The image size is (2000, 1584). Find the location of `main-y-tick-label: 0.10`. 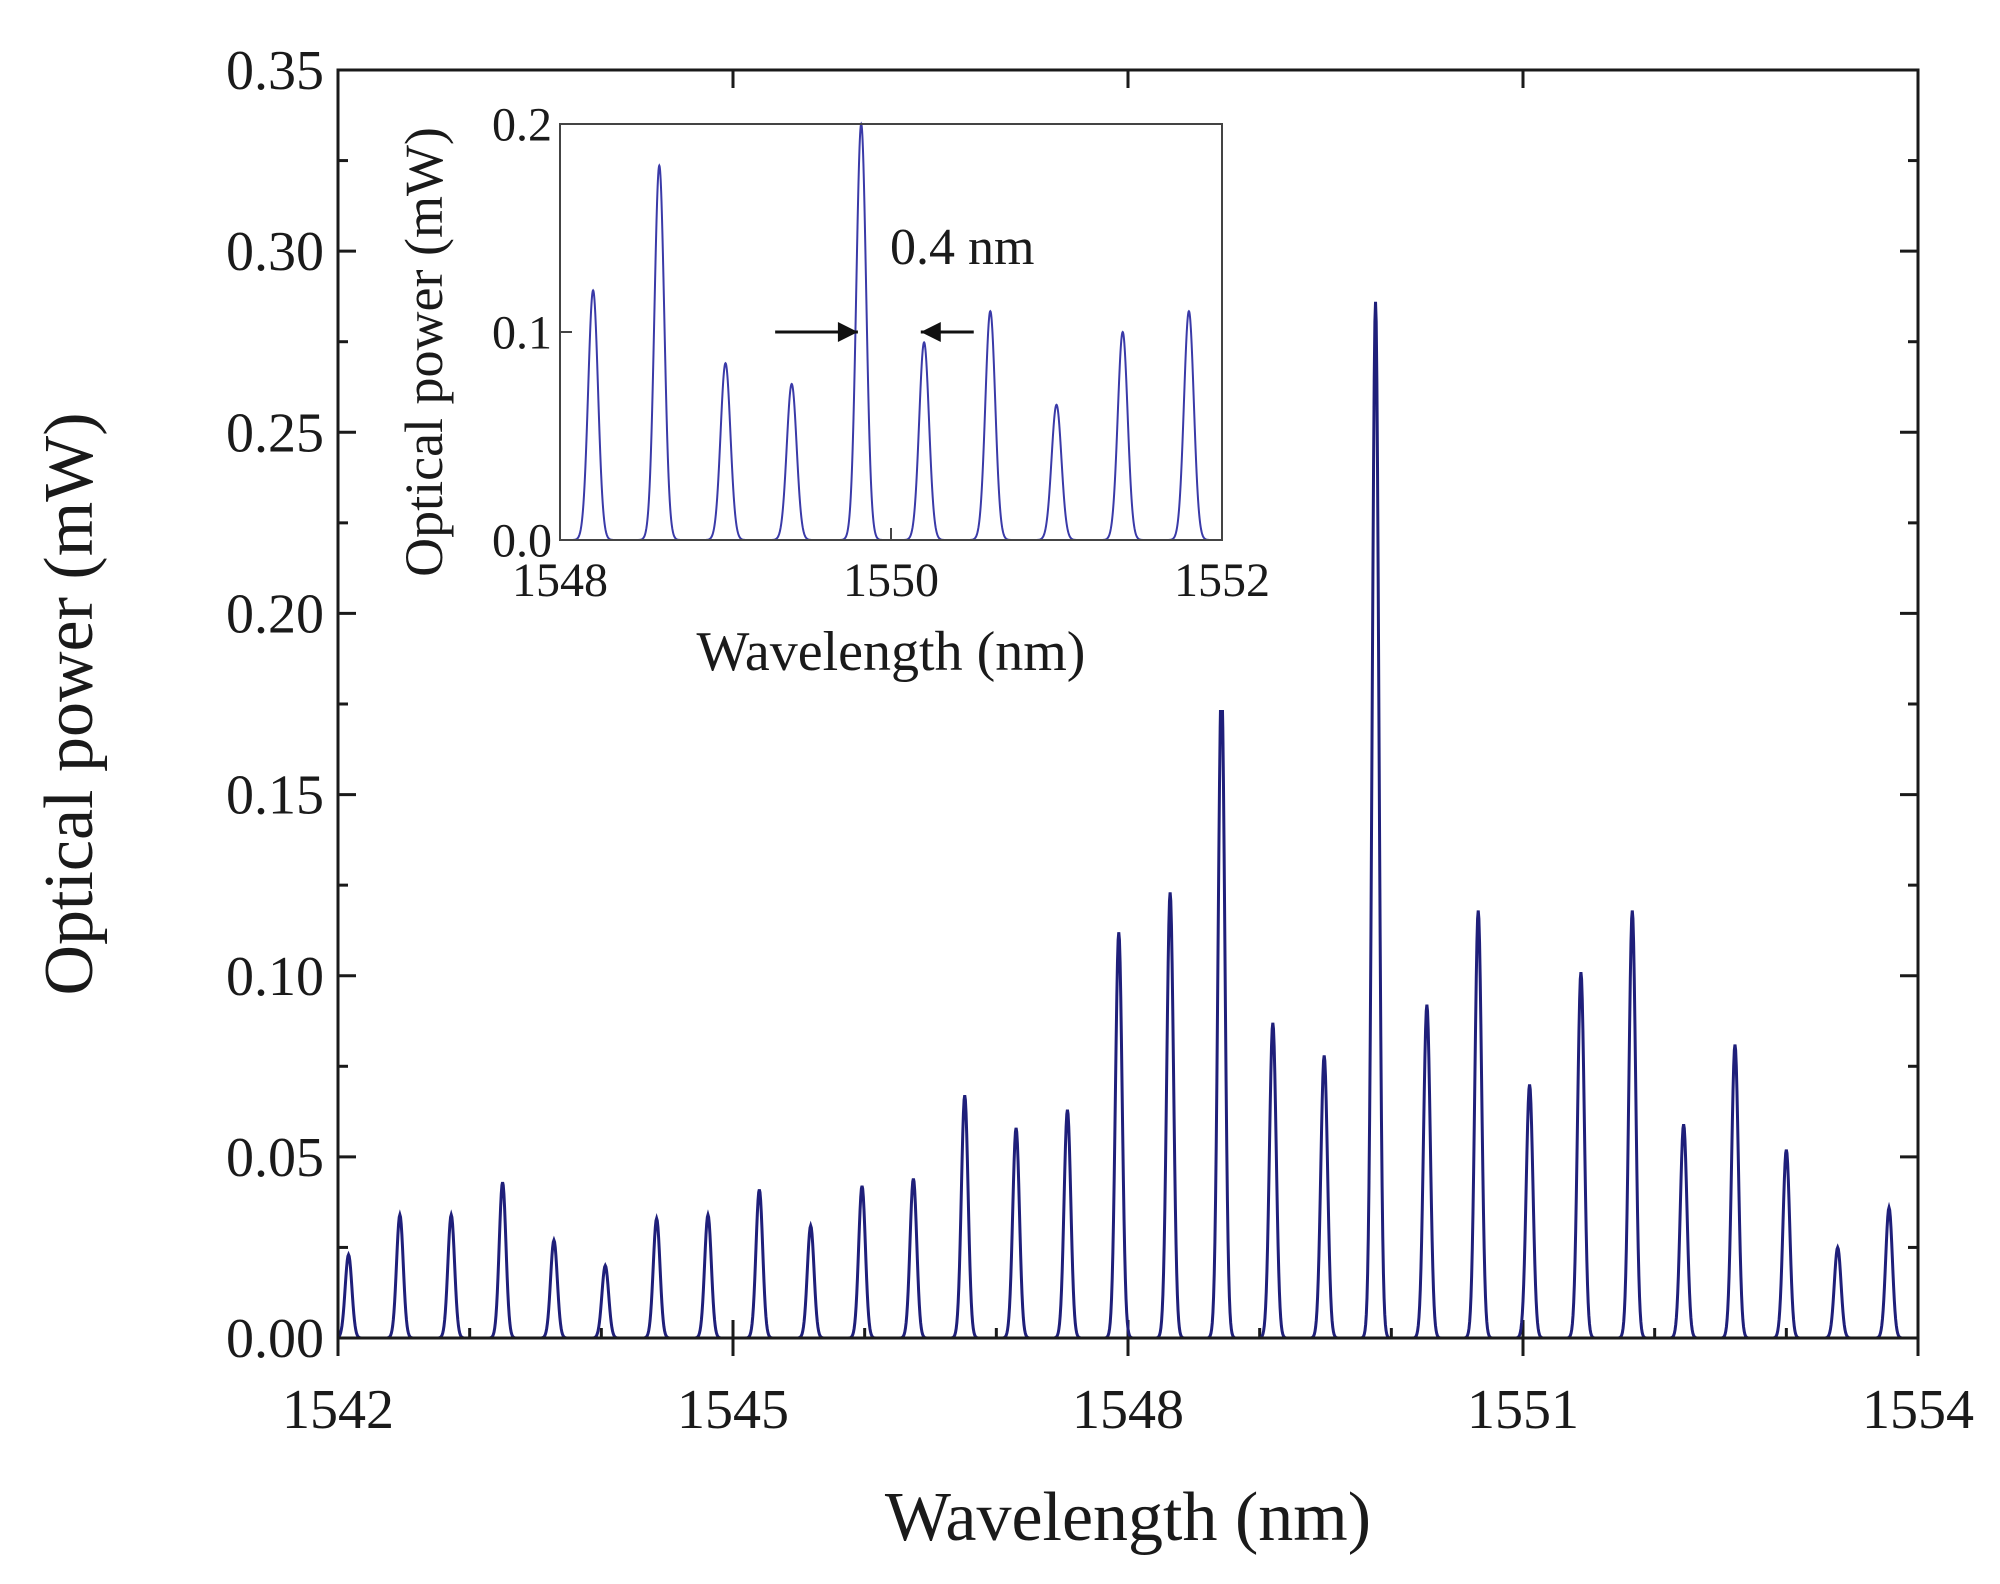

main-y-tick-label: 0.10 is located at coordinates (275, 977).